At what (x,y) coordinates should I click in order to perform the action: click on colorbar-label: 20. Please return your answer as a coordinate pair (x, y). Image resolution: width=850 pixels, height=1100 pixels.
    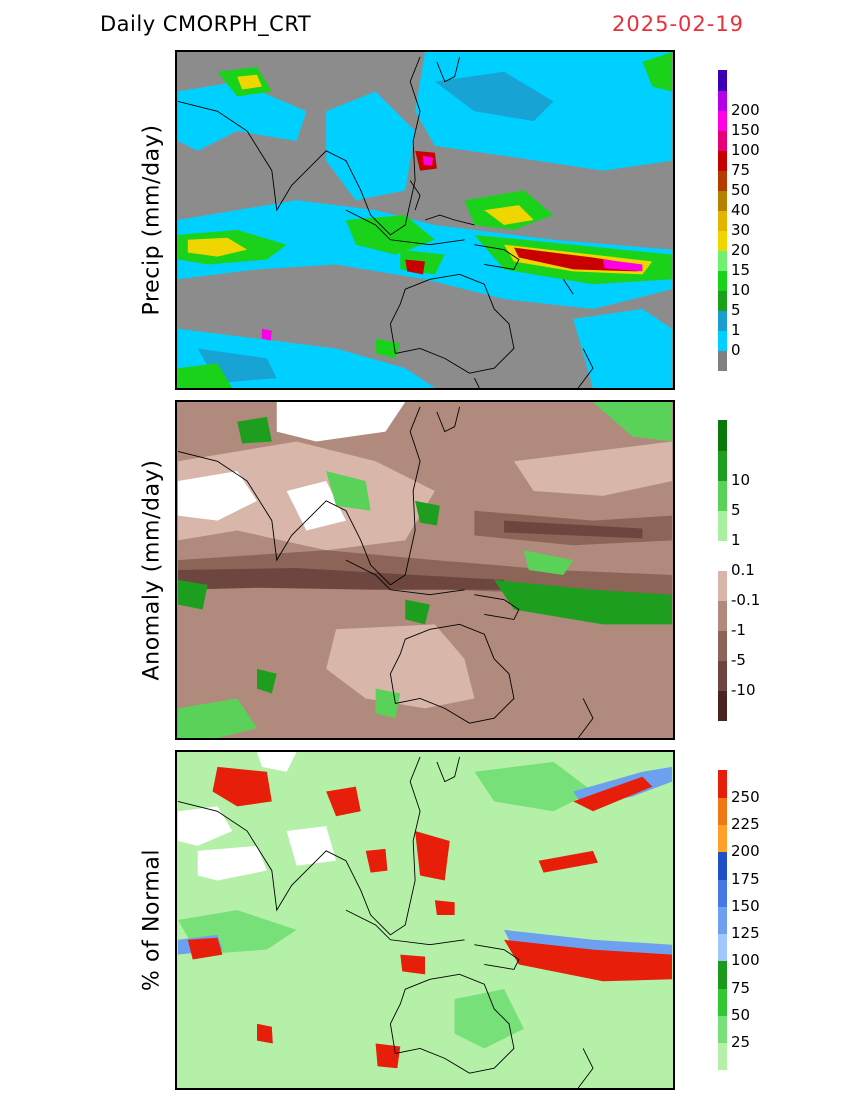
    Looking at the image, I should click on (741, 249).